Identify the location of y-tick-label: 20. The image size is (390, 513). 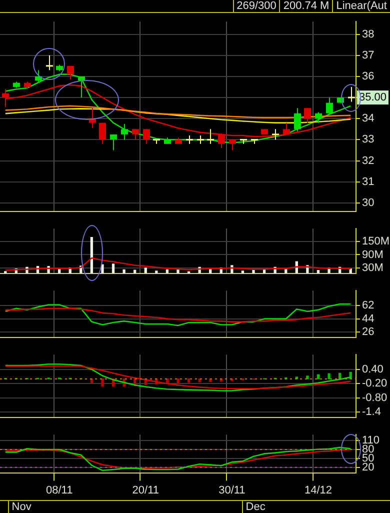
(368, 467).